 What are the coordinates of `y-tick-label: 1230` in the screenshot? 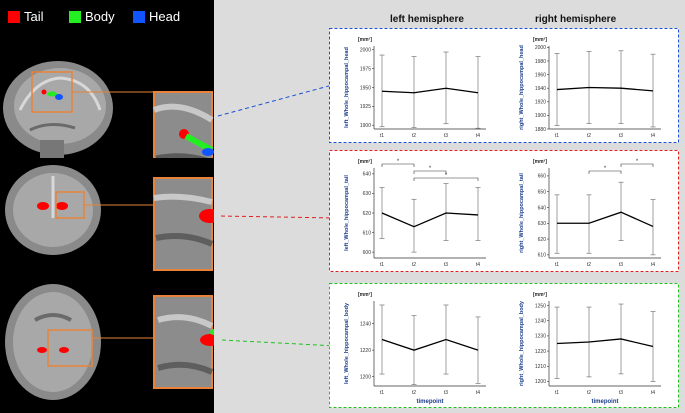 It's located at (540, 337).